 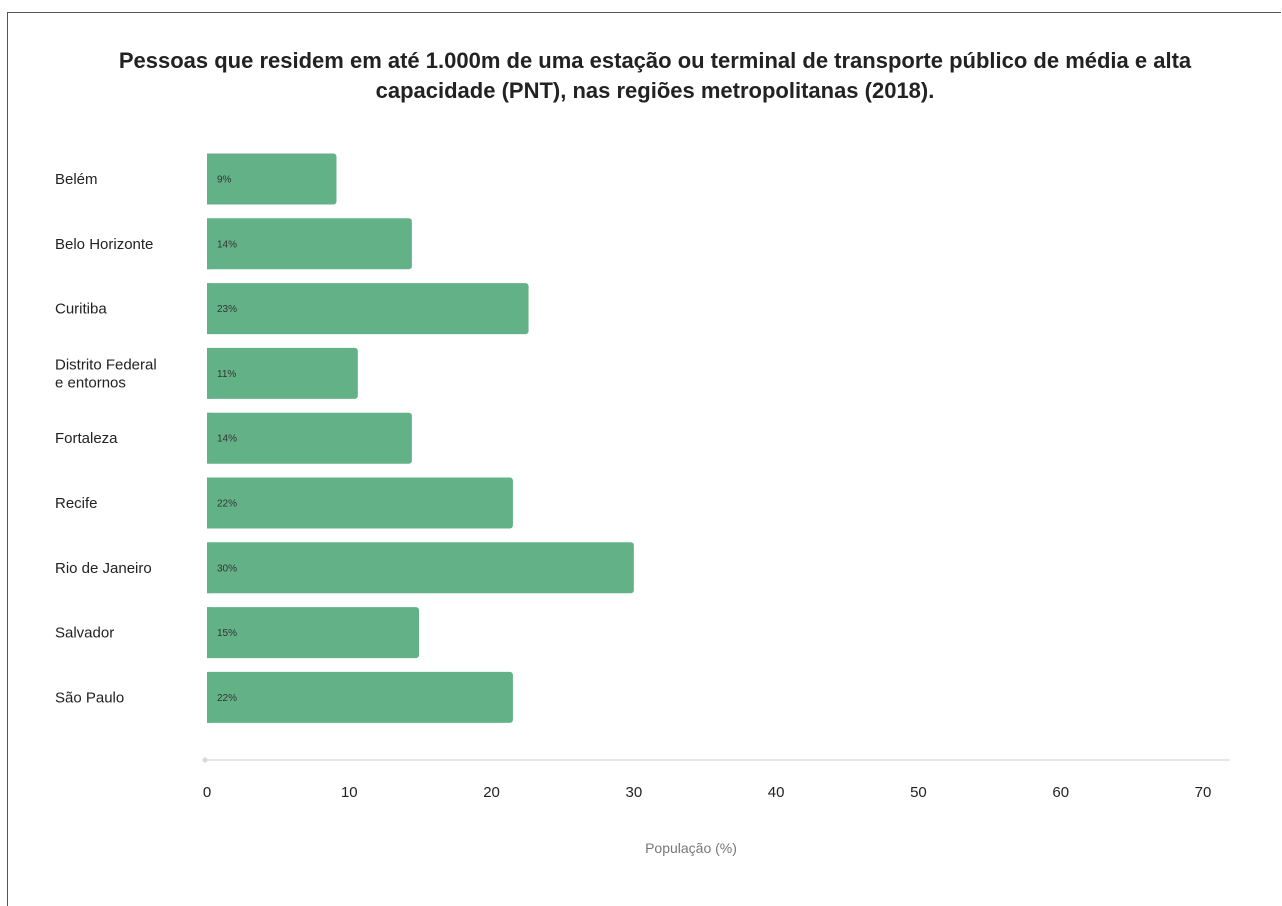 What do you see at coordinates (1203, 792) in the screenshot?
I see `x-tick-label: 70` at bounding box center [1203, 792].